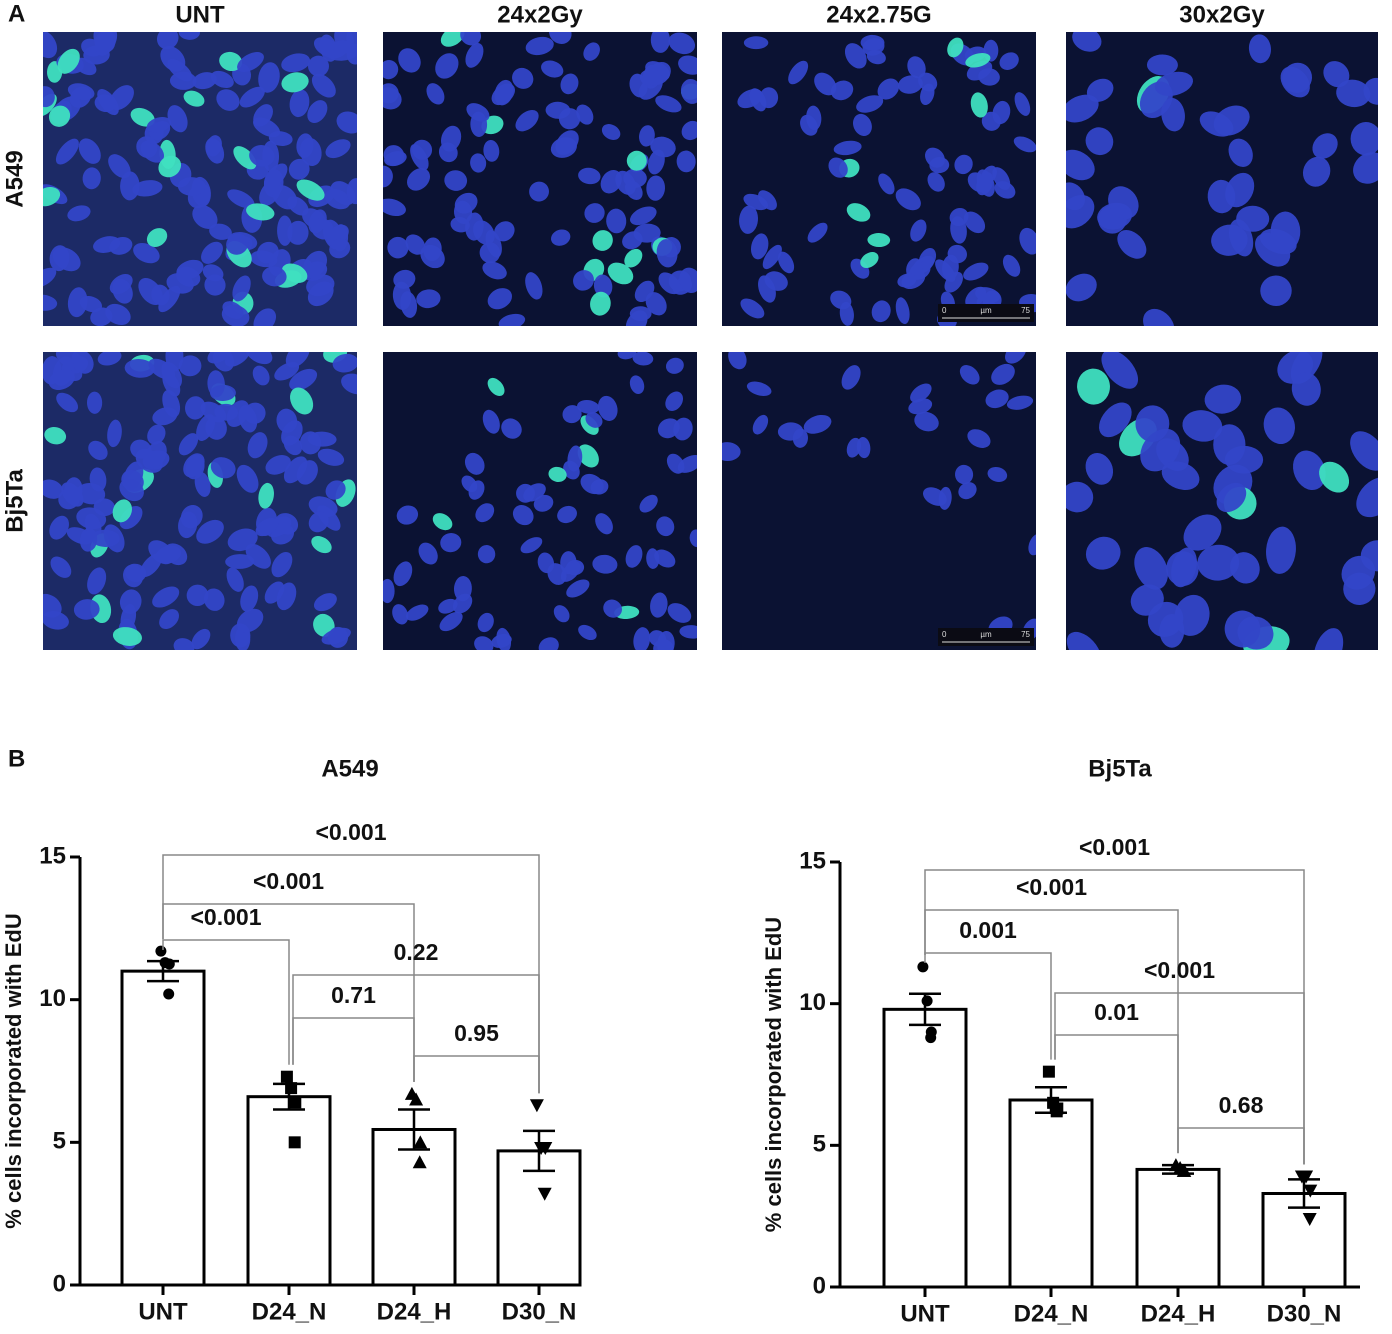  What do you see at coordinates (163, 1311) in the screenshot?
I see `x-tick-label: UNT` at bounding box center [163, 1311].